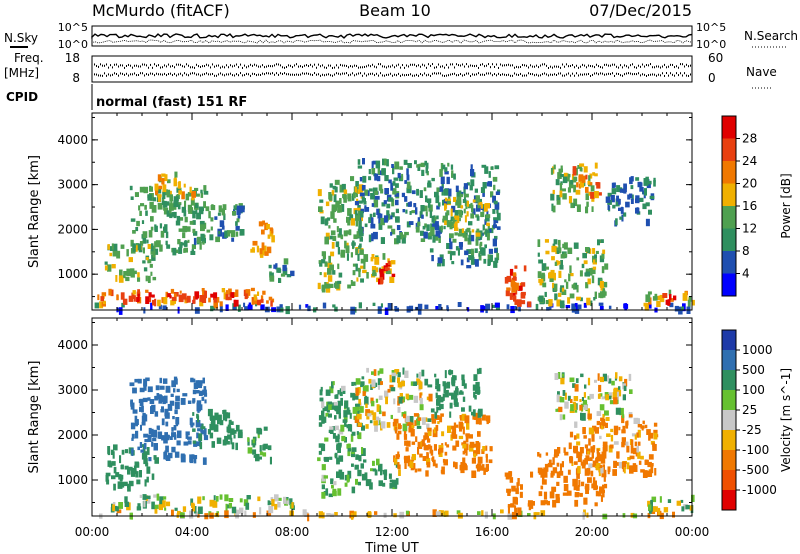 This screenshot has width=800, height=554. What do you see at coordinates (755, 450) in the screenshot?
I see `colorbar-tick-label: -100` at bounding box center [755, 450].